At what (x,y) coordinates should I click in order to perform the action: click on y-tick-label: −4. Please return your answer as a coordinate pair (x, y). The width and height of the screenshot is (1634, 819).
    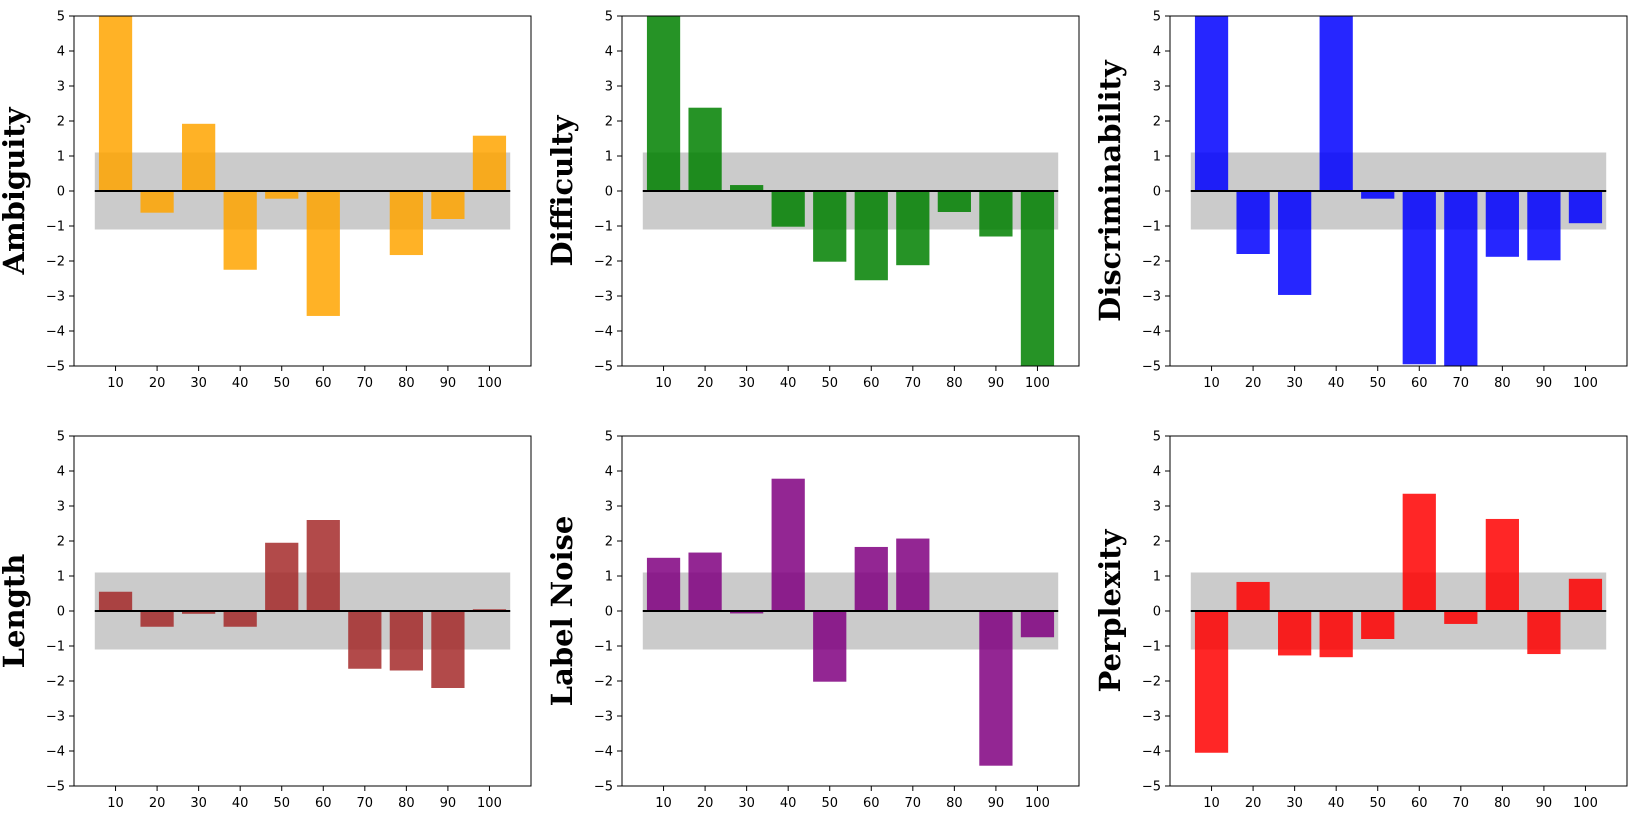
    Looking at the image, I should click on (603, 332).